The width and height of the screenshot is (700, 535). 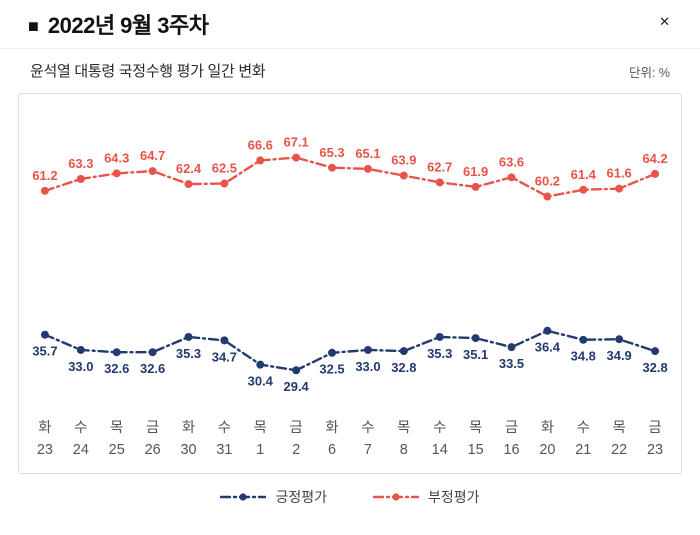 What do you see at coordinates (654, 158) in the screenshot?
I see `value-label: 64.2` at bounding box center [654, 158].